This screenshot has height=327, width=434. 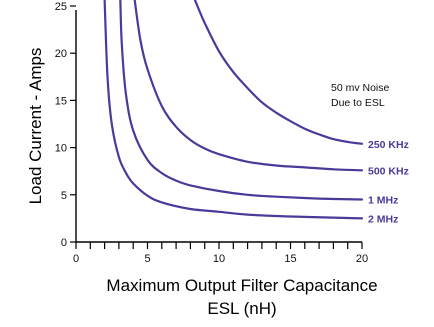 I want to click on annotation-line-2: Due to ESL, so click(x=358, y=103).